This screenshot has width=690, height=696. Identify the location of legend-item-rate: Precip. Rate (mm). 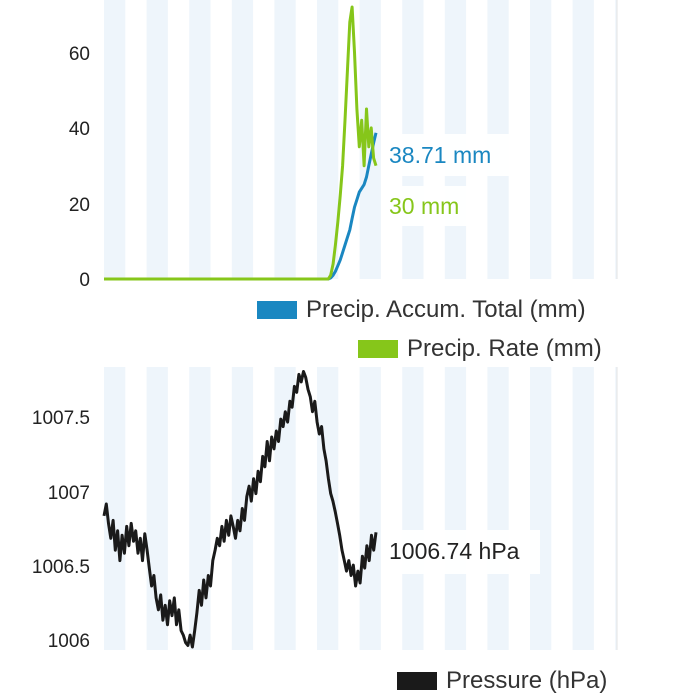
(480, 348).